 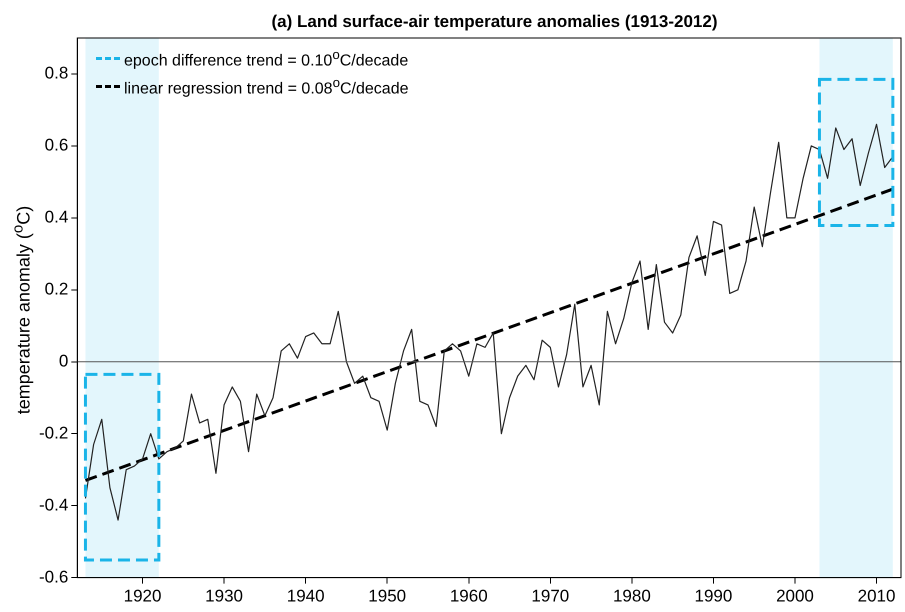 I want to click on x-tick-label: 2010, so click(x=877, y=596).